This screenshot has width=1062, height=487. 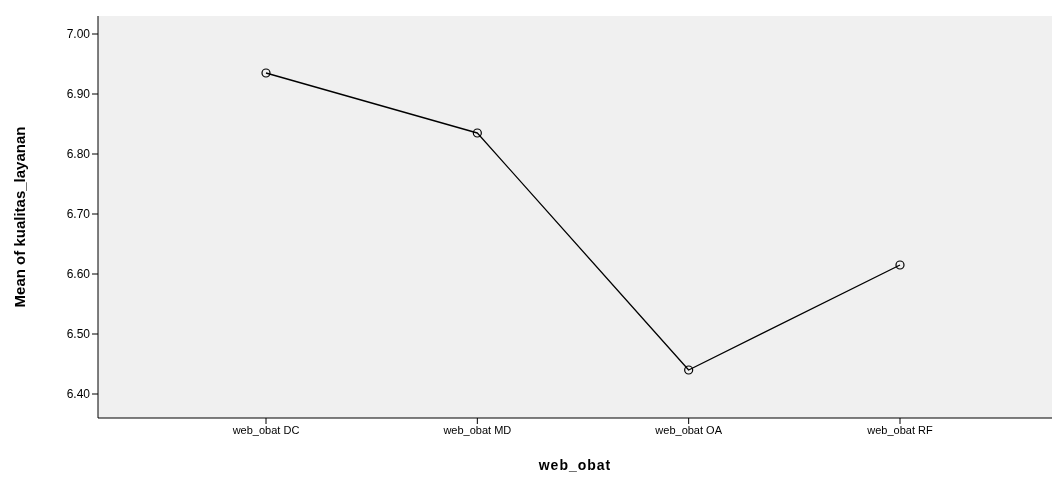 I want to click on x-tick-label: web_obat MD, so click(x=477, y=429).